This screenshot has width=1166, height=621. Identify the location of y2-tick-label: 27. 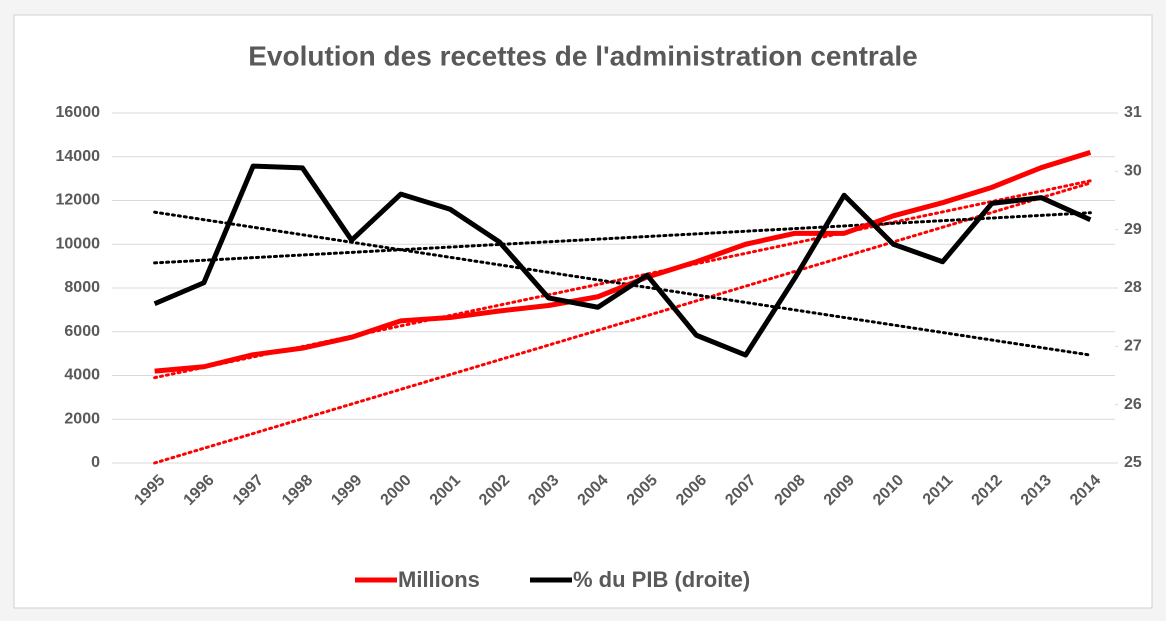
(1133, 346).